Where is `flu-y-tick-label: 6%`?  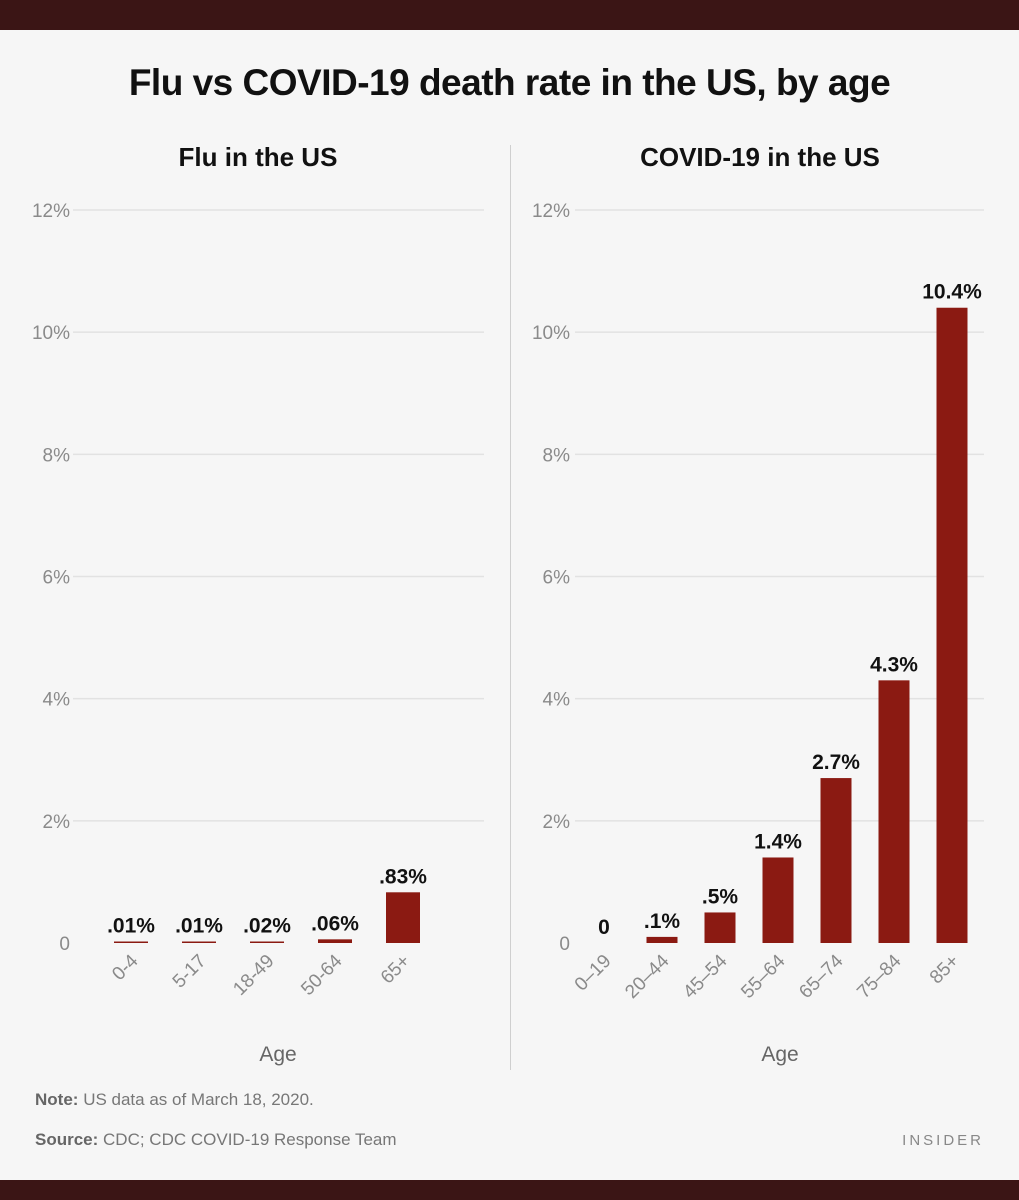 flu-y-tick-label: 6% is located at coordinates (57, 578).